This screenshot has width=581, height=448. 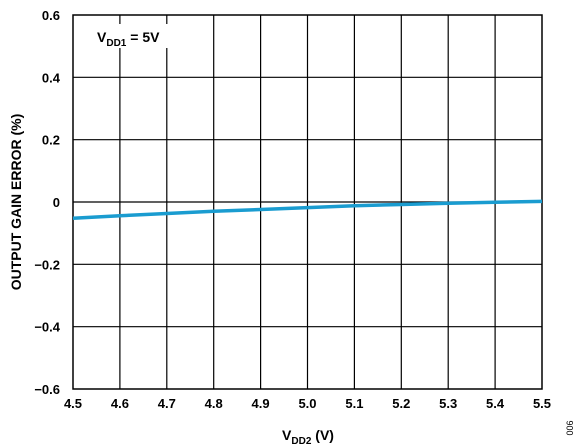 I want to click on x-axis-title-sub: DD2, so click(x=301, y=441).